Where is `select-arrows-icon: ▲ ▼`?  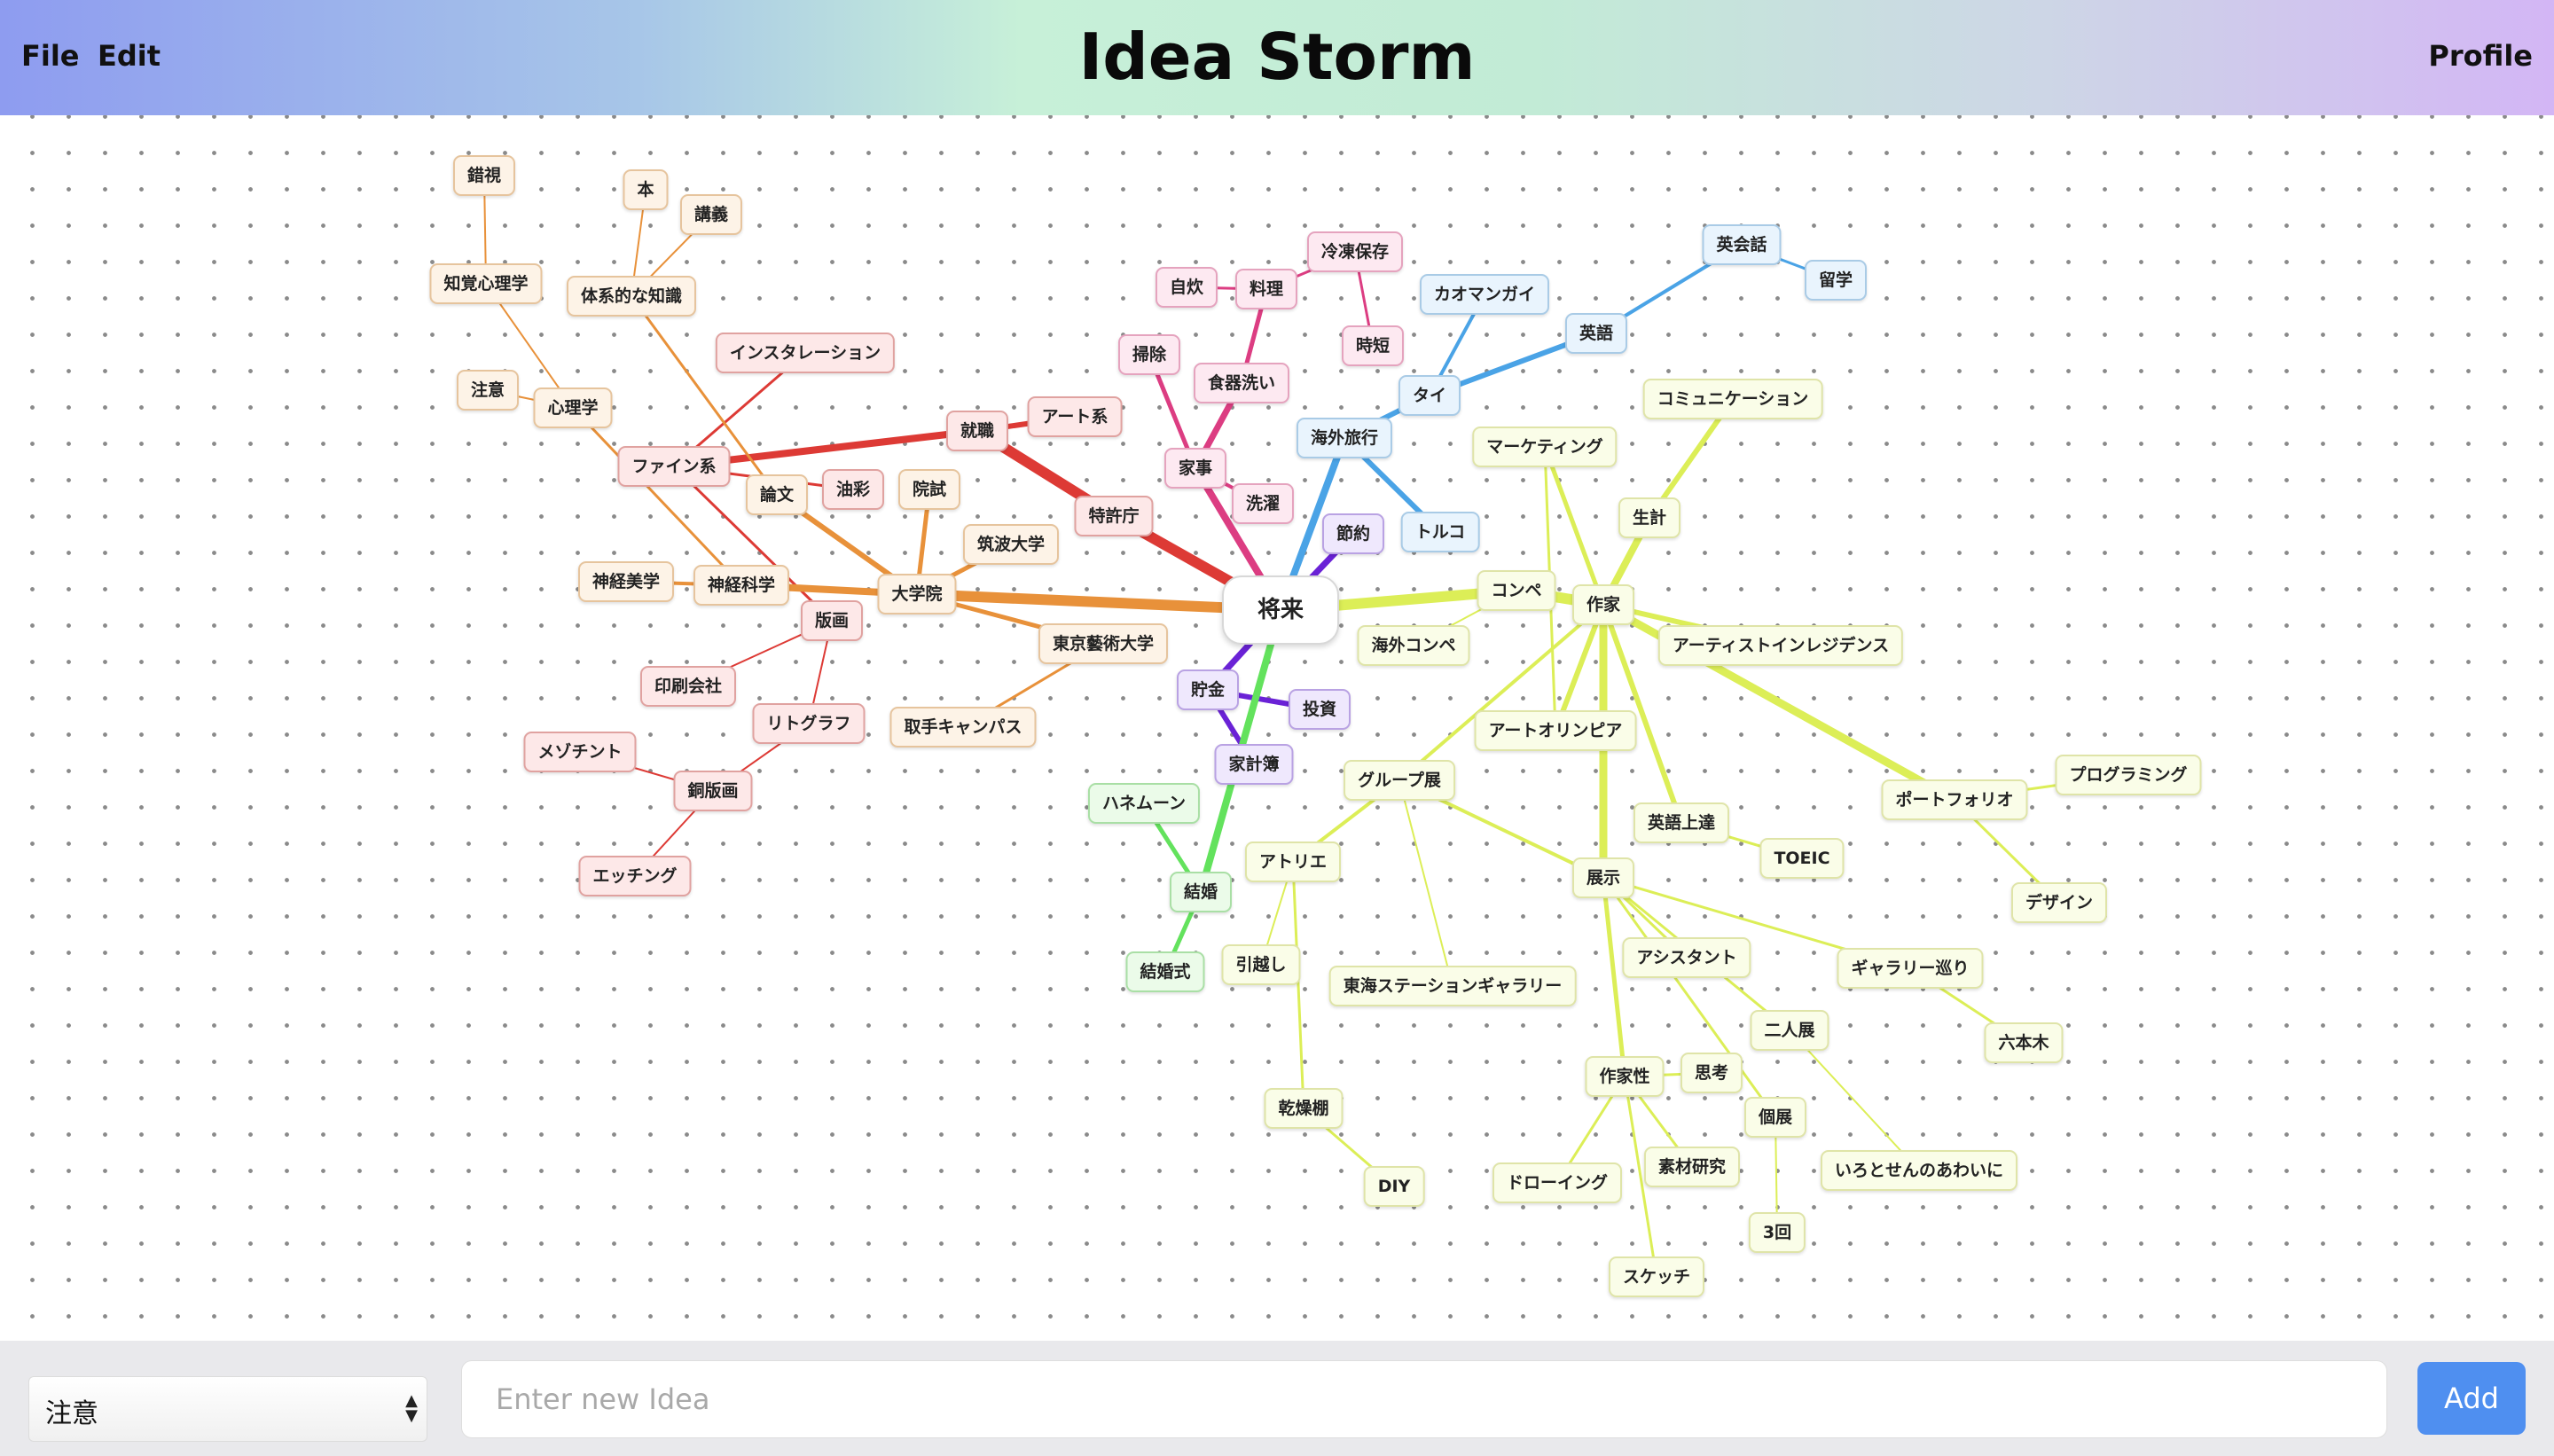
select-arrows-icon: ▲ ▼ is located at coordinates (411, 1408).